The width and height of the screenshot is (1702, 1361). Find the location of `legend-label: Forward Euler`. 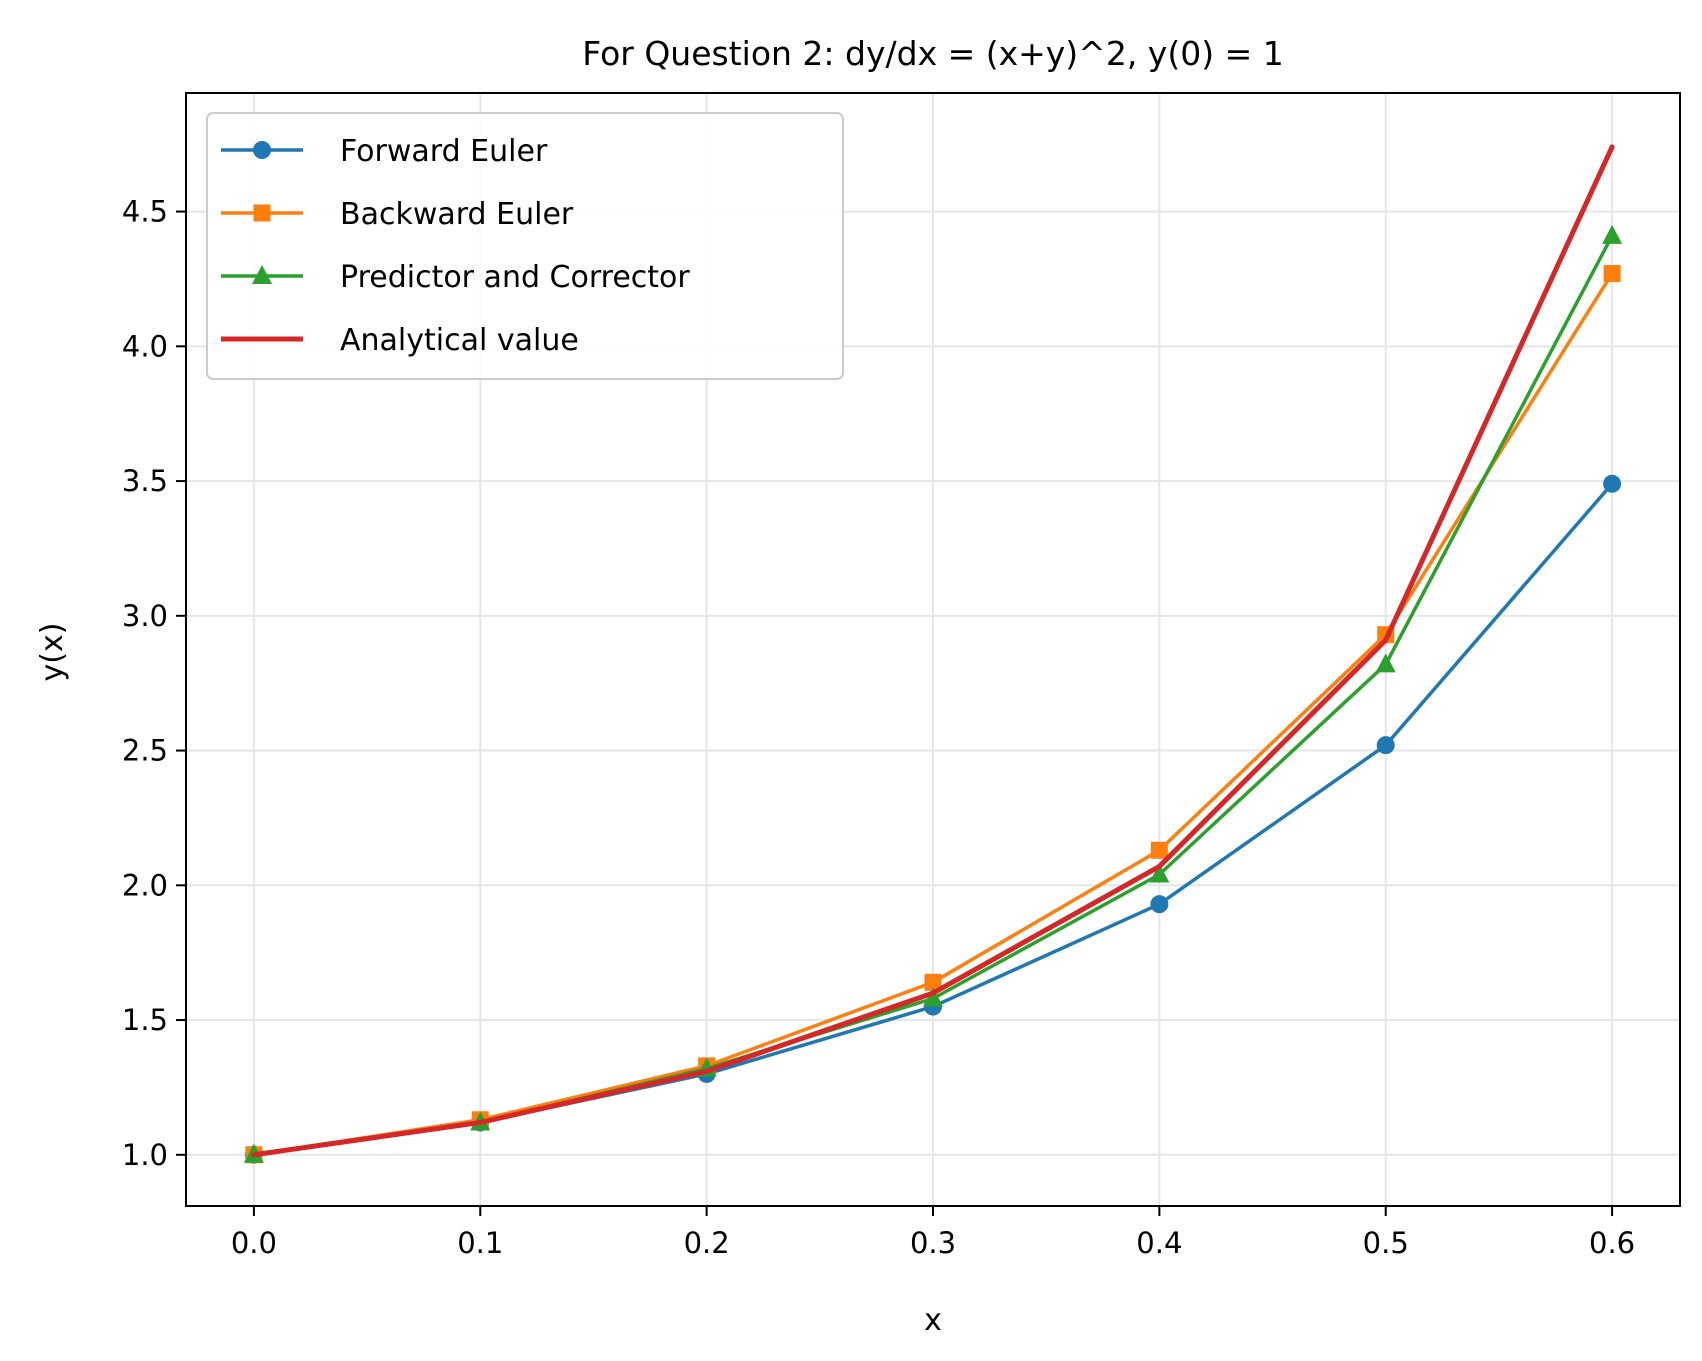

legend-label: Forward Euler is located at coordinates (444, 151).